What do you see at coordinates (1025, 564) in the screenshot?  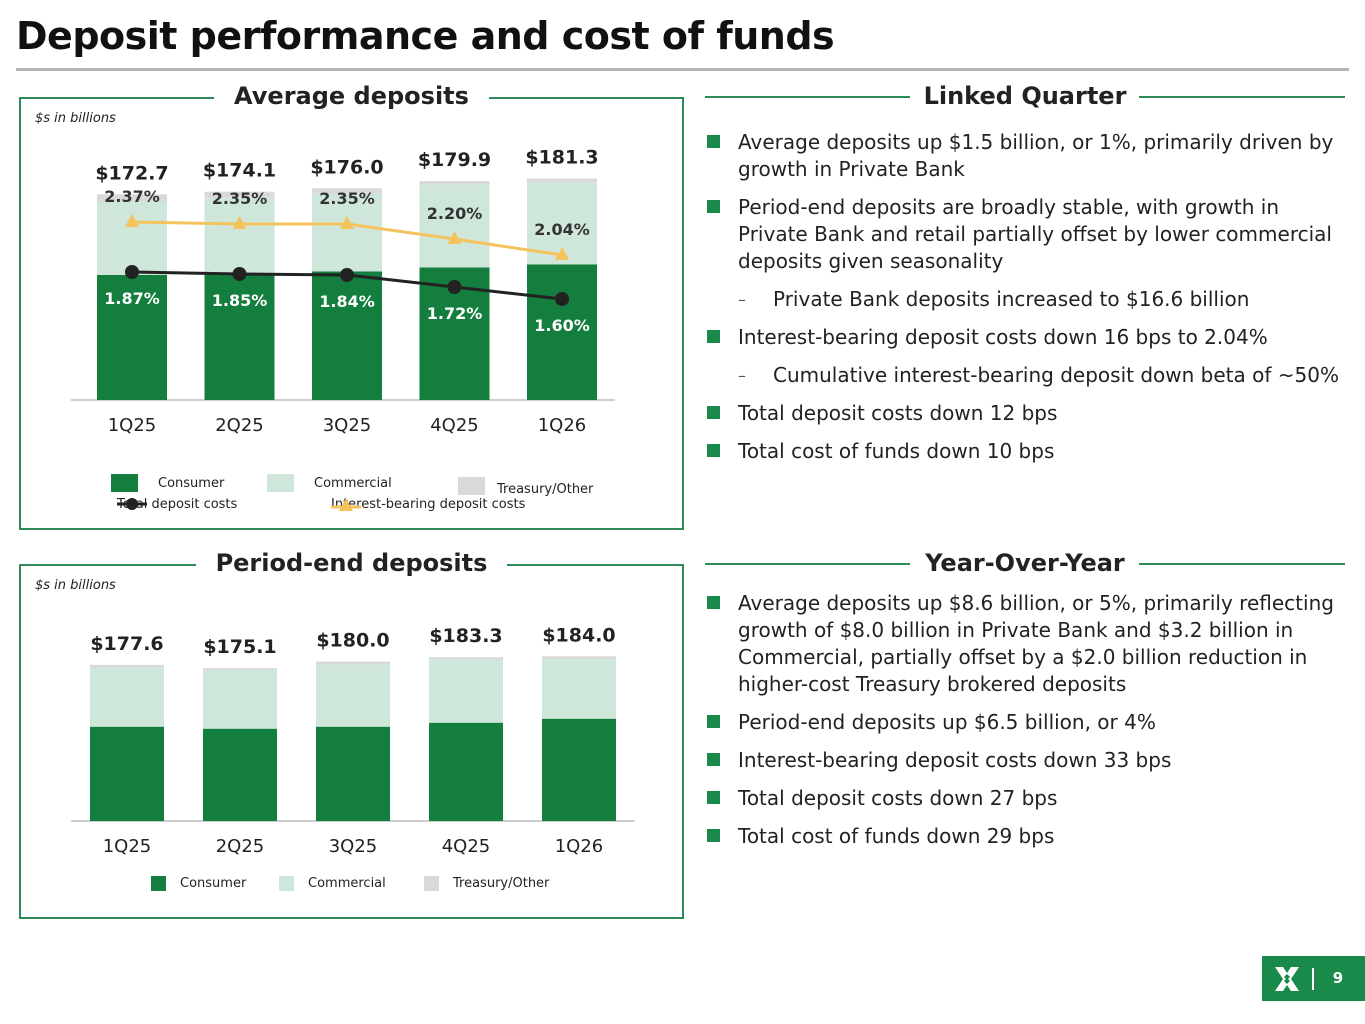 I see `year-over-year-heading: Year-Over-Year` at bounding box center [1025, 564].